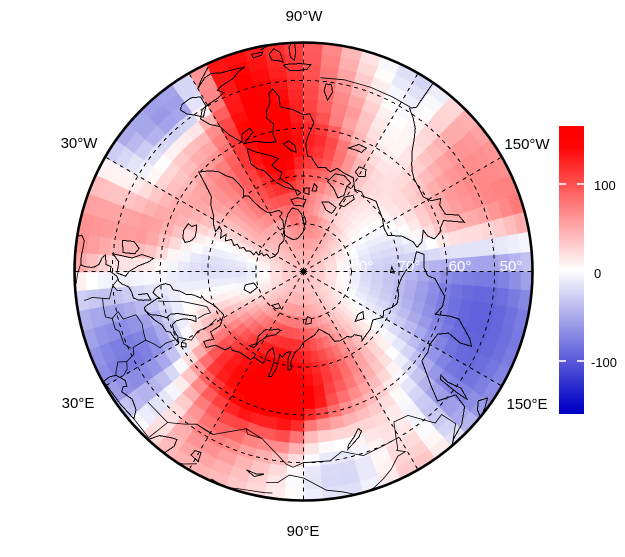 The width and height of the screenshot is (625, 557). Describe the element at coordinates (511, 266) in the screenshot. I see `svg-text: 50°` at that location.